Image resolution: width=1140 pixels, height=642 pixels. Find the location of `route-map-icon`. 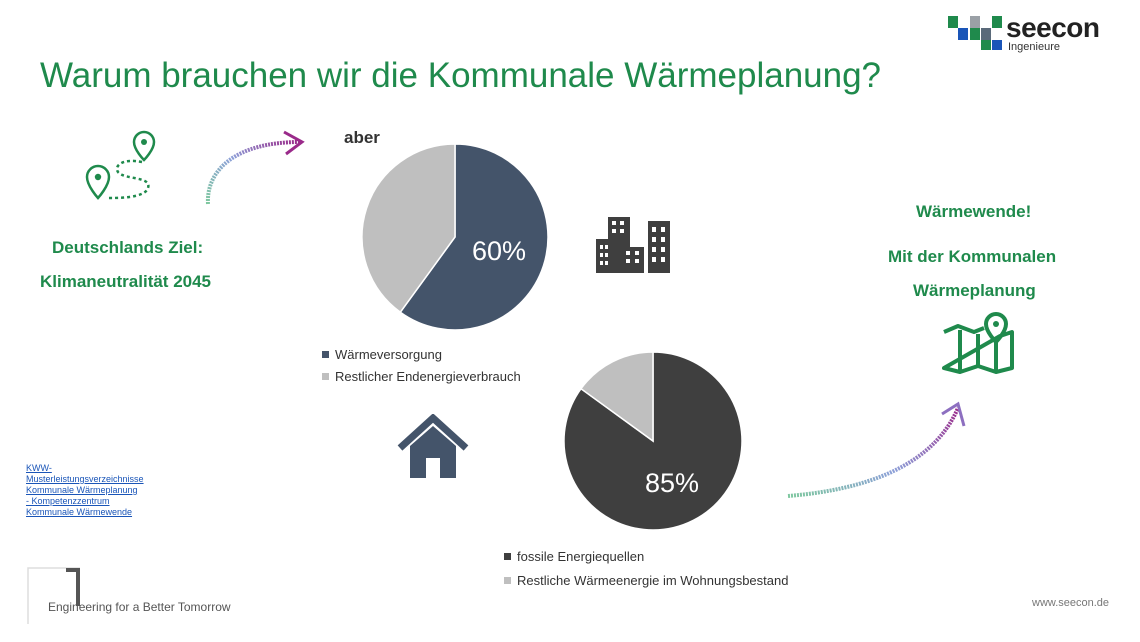

route-map-icon is located at coordinates (120, 165).